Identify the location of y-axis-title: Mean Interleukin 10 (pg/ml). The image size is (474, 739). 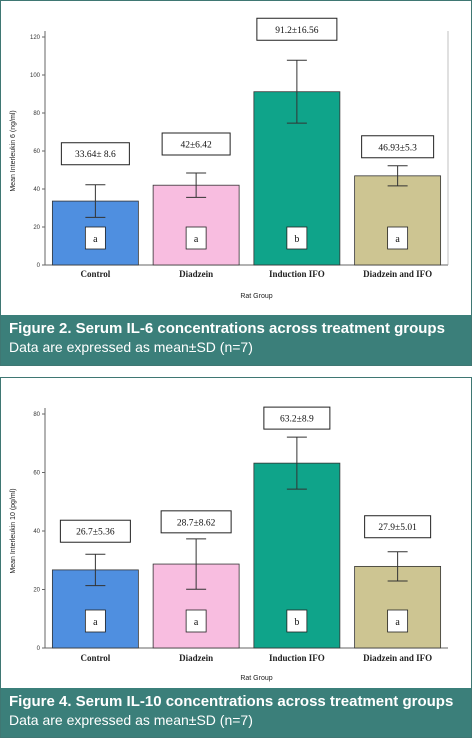
(13, 530).